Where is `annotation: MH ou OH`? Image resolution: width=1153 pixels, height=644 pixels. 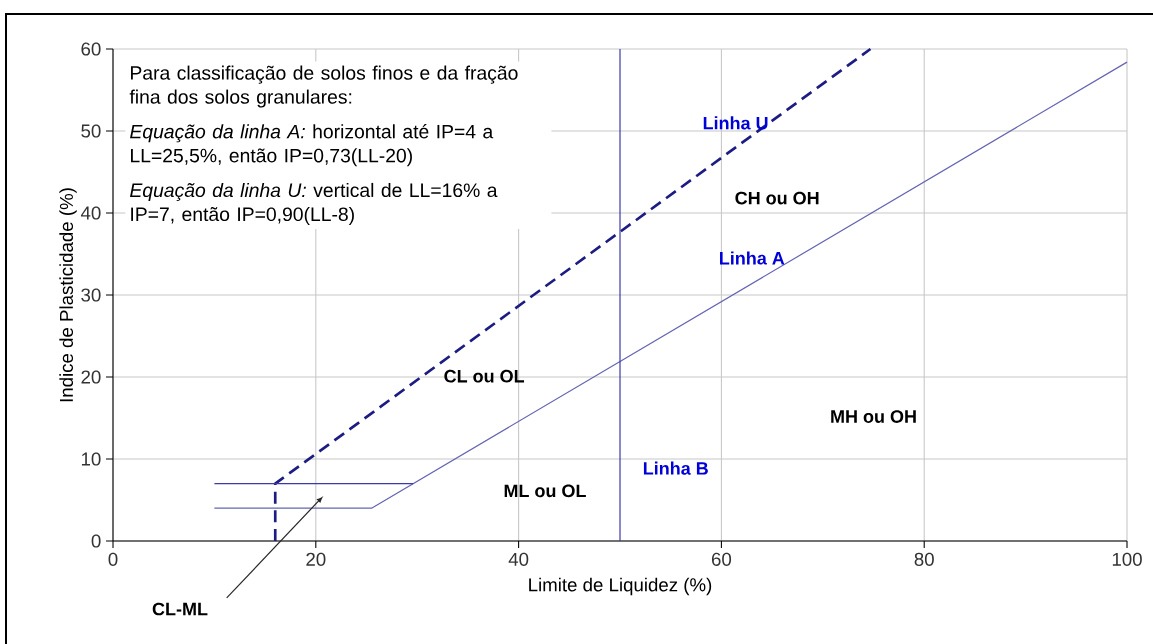 annotation: MH ou OH is located at coordinates (873, 416).